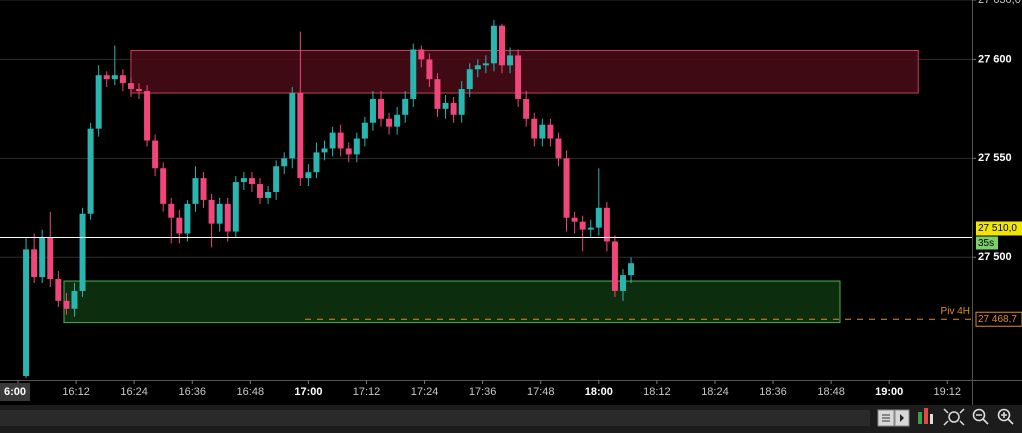 The height and width of the screenshot is (433, 1022). What do you see at coordinates (997, 319) in the screenshot?
I see `pivot-label: 27 468,7` at bounding box center [997, 319].